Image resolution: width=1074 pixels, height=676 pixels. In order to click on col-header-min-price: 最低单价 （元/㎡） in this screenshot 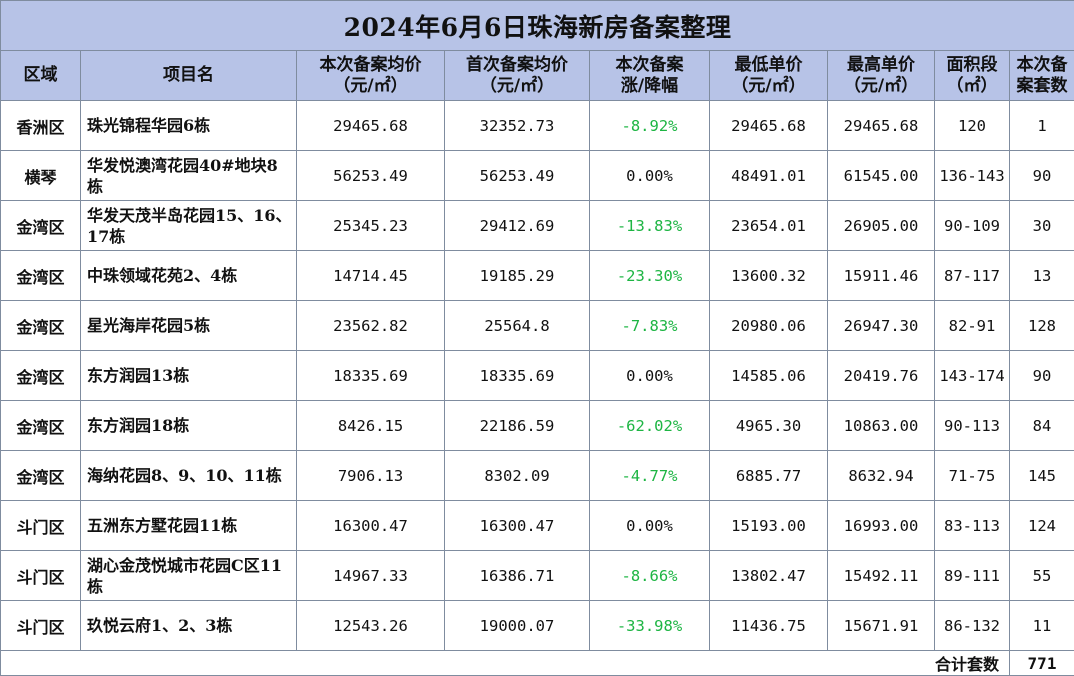, I will do `click(769, 76)`.